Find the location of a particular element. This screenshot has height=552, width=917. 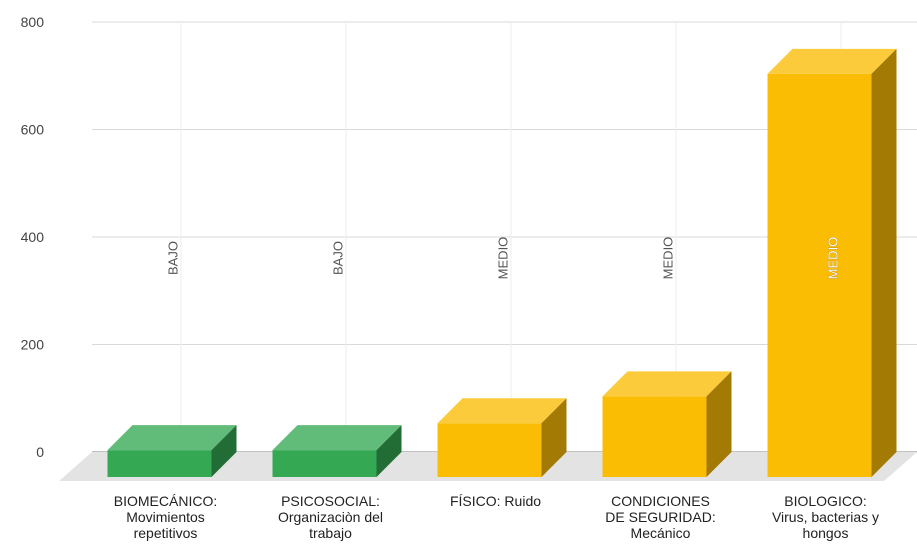

y-tick-label: 0 is located at coordinates (40, 452).